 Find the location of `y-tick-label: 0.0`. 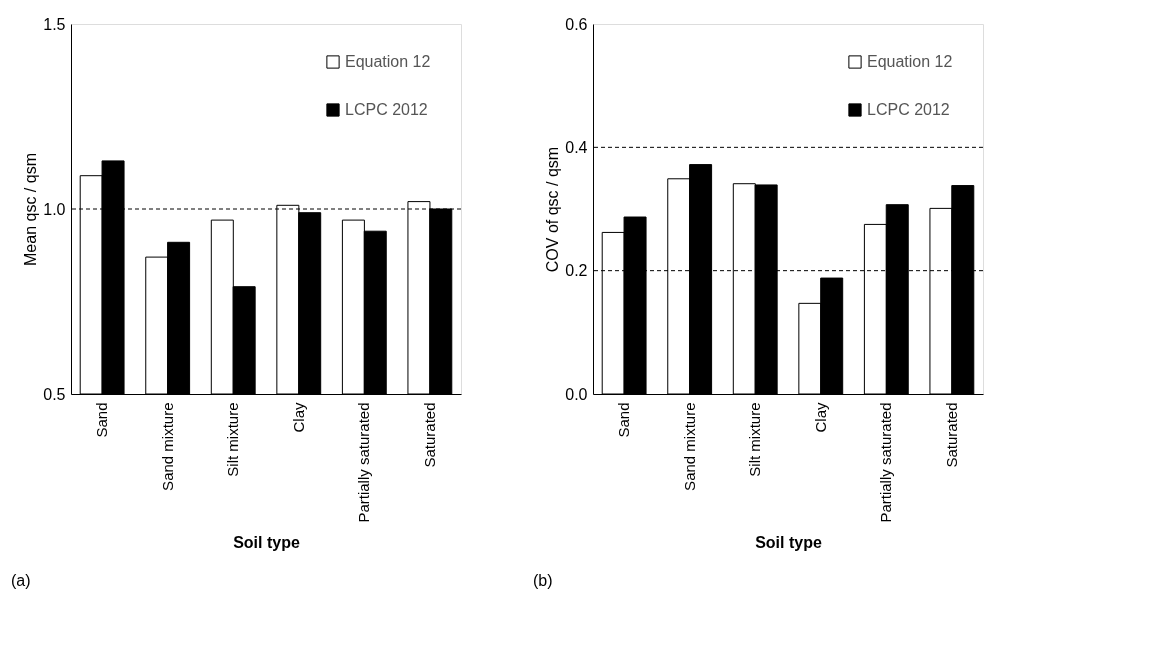

y-tick-label: 0.0 is located at coordinates (576, 394).